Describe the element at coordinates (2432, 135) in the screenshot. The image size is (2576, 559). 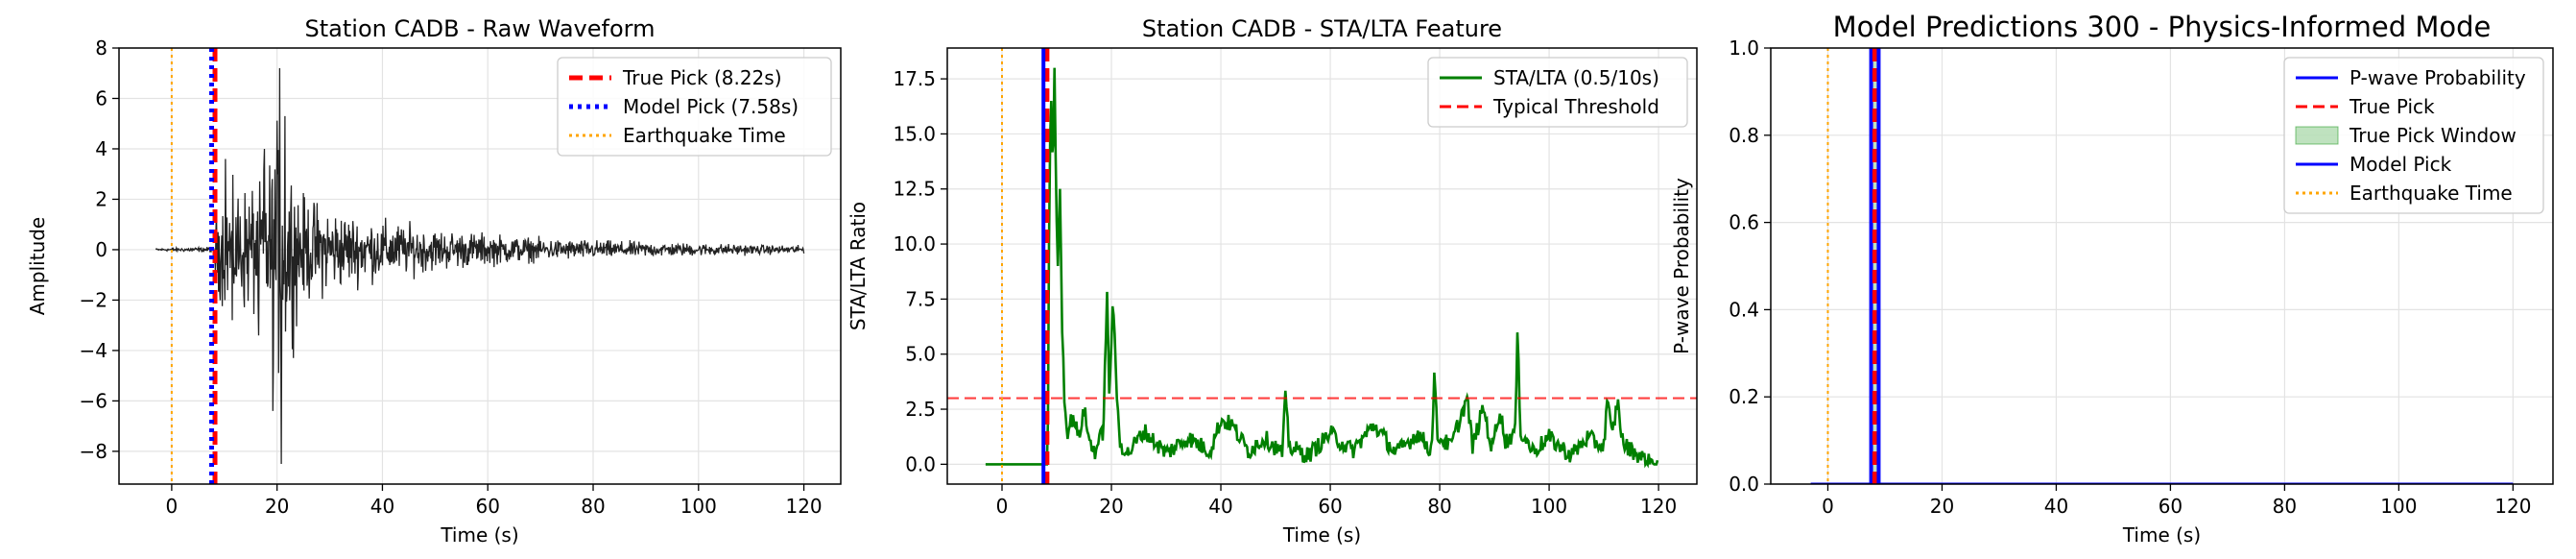
I see `legend-label: True Pick Window` at that location.